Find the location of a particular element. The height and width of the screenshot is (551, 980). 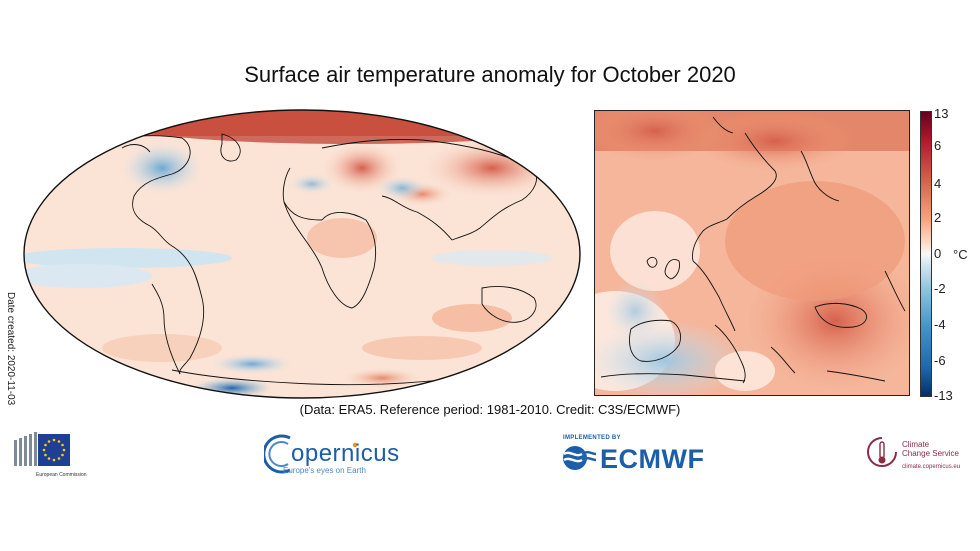

colorbar-tick: 13 is located at coordinates (941, 113).